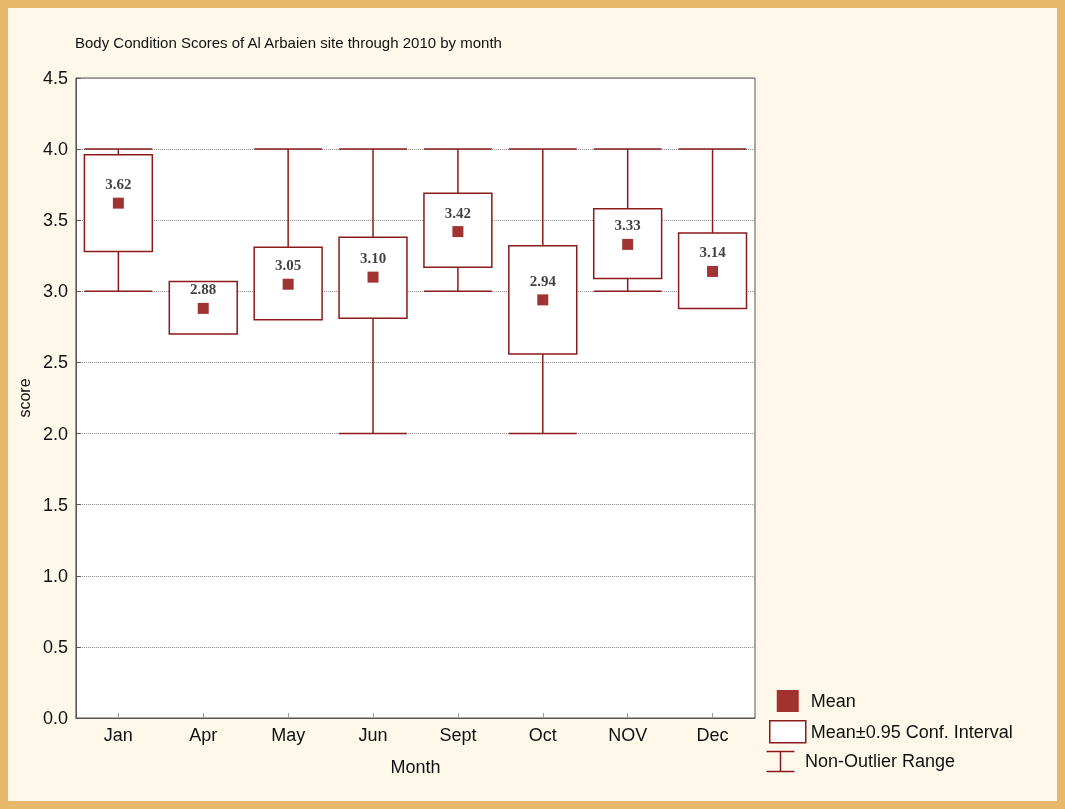 Image resolution: width=1065 pixels, height=809 pixels. What do you see at coordinates (627, 225) in the screenshot?
I see `data-label: 3.33` at bounding box center [627, 225].